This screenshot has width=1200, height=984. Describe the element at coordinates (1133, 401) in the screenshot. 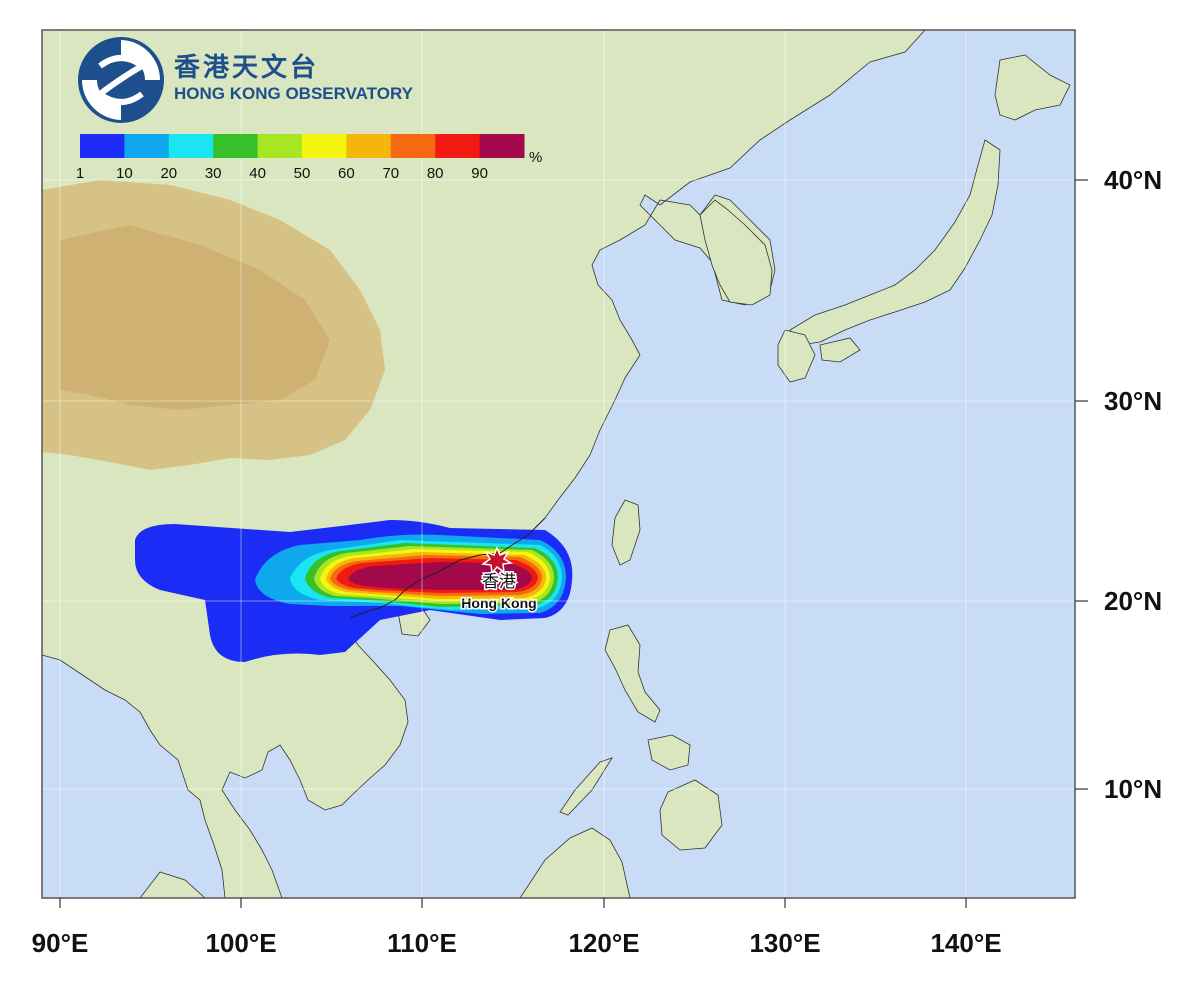

I see `lat-label: 30°N` at that location.